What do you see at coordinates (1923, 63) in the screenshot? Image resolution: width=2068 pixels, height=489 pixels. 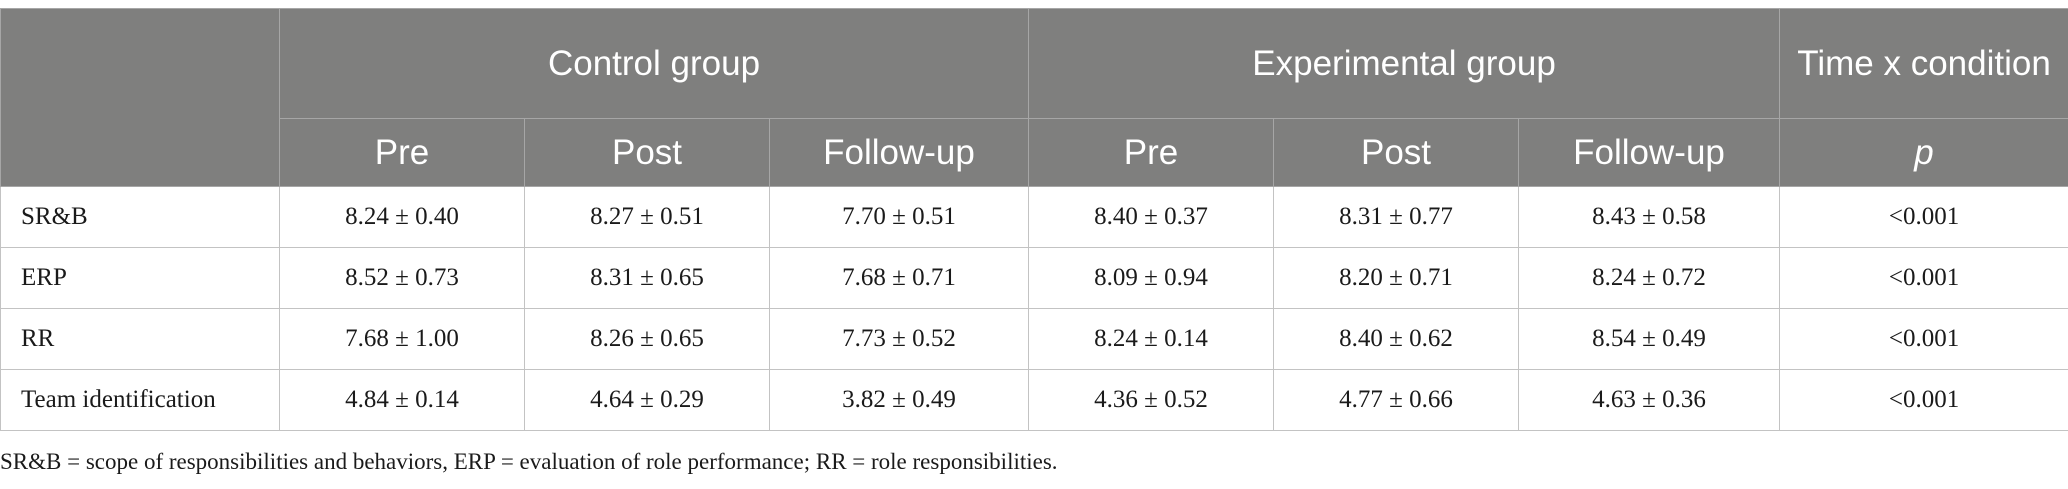 I see `time-condition-header: Time x condition` at bounding box center [1923, 63].